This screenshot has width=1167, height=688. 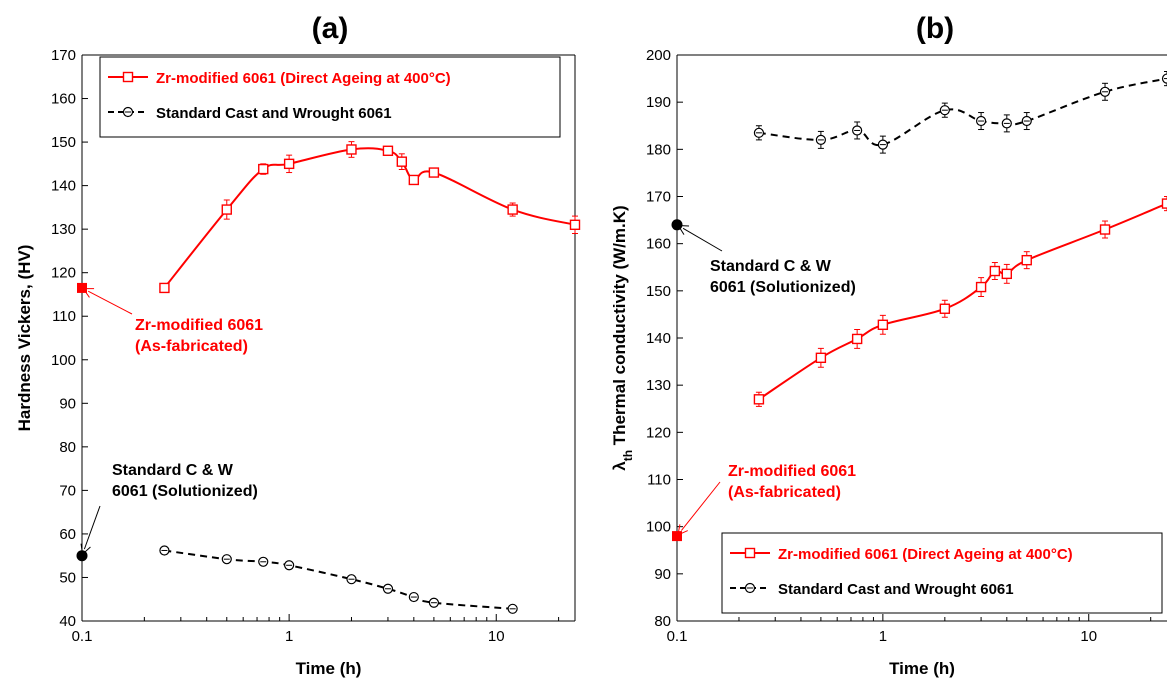 What do you see at coordinates (82, 636) in the screenshot?
I see `x-tick-label: 0.1` at bounding box center [82, 636].